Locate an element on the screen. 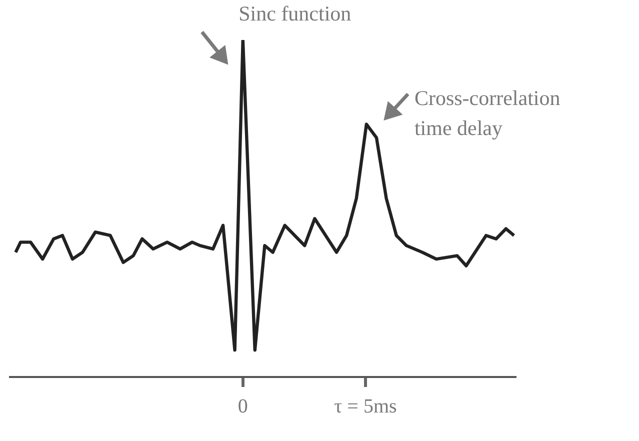 The image size is (639, 441). annotation: Cross-correlation time delay is located at coordinates (487, 113).